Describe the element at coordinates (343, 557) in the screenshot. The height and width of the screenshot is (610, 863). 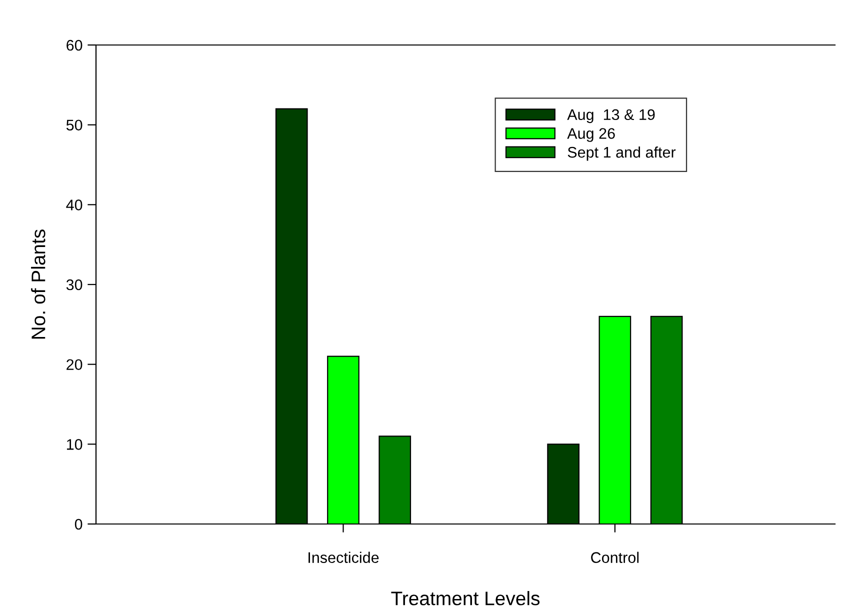
I see `x-tick-label: Insecticide` at that location.